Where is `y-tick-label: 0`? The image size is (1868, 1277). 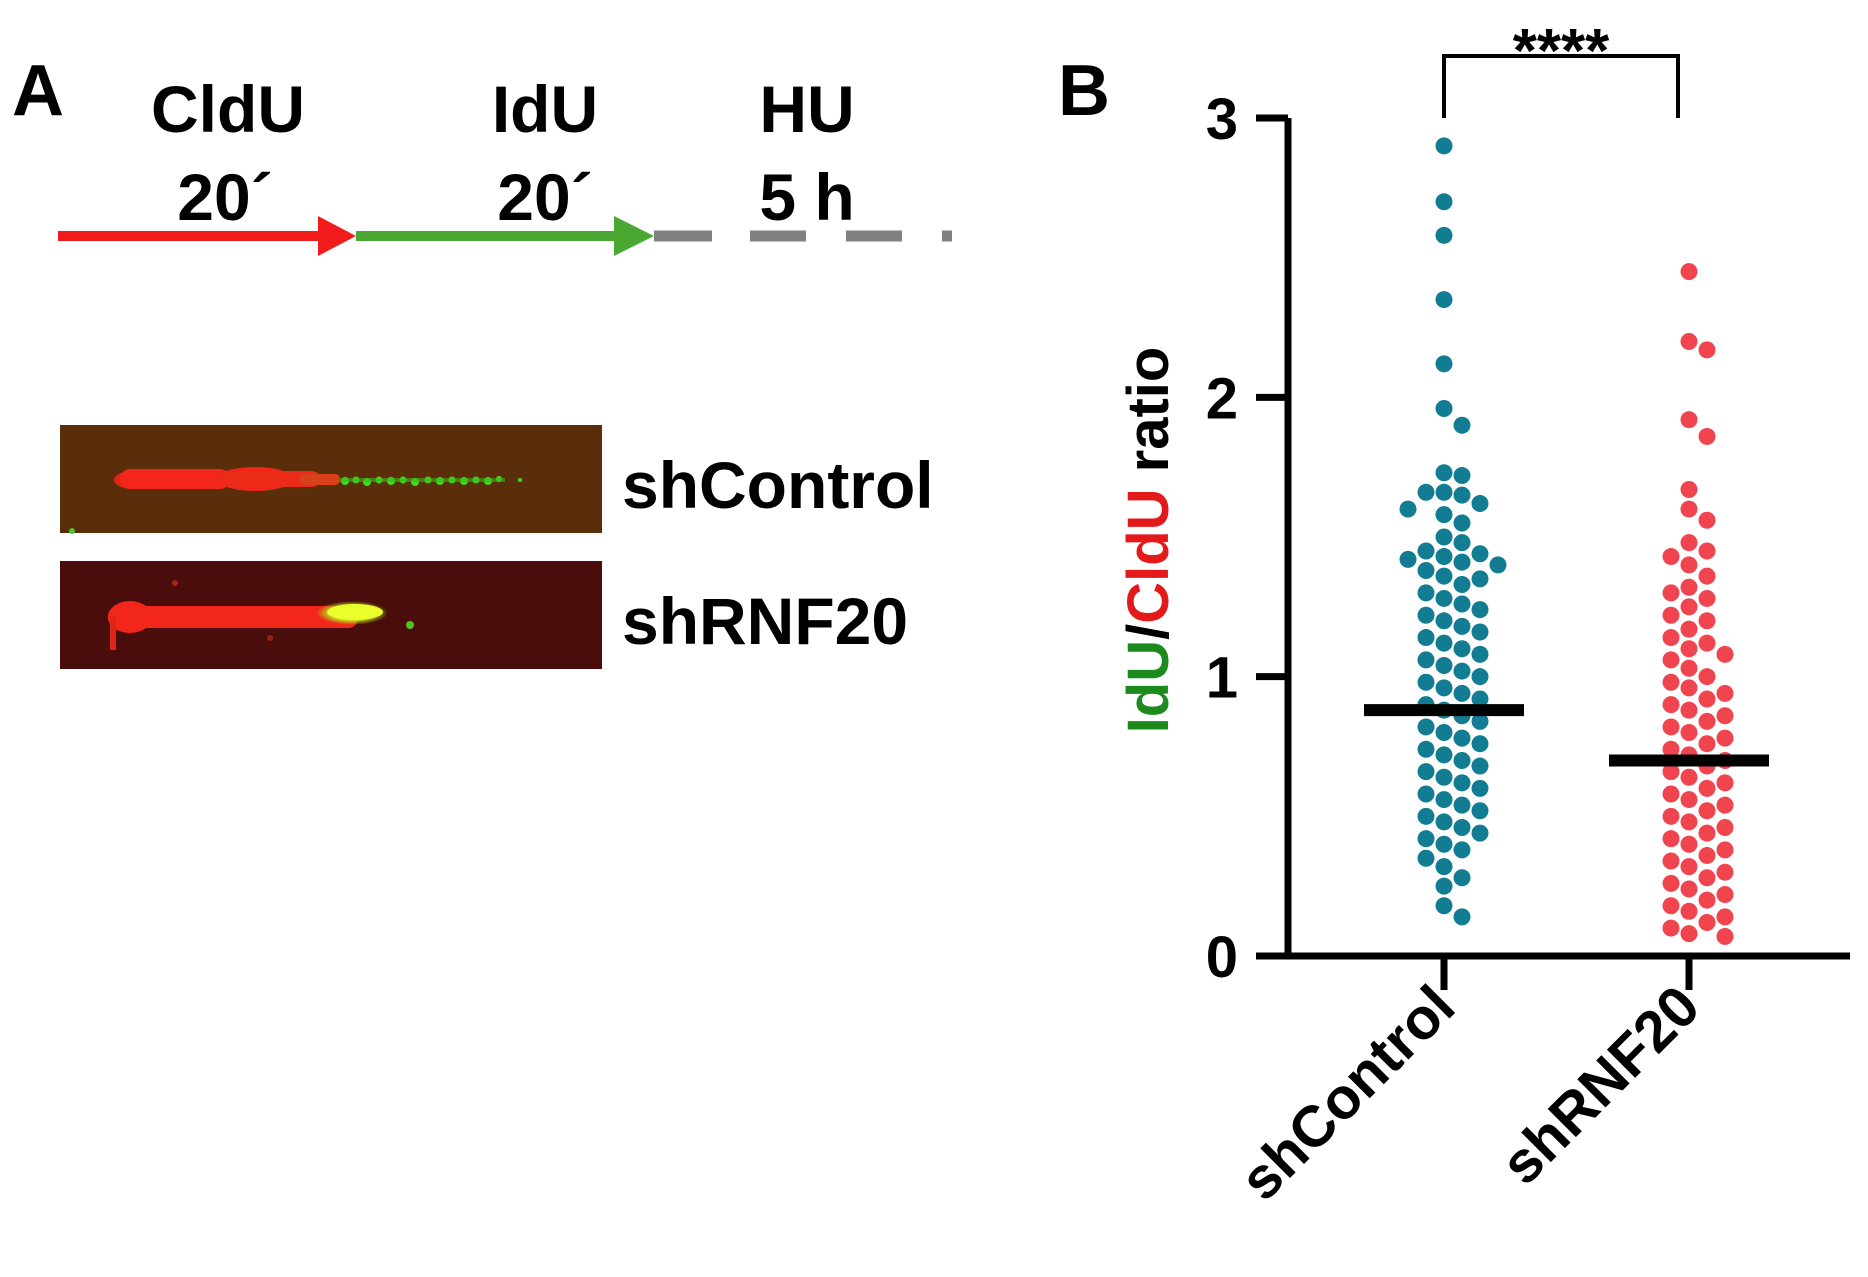
y-tick-label: 0 is located at coordinates (1222, 957).